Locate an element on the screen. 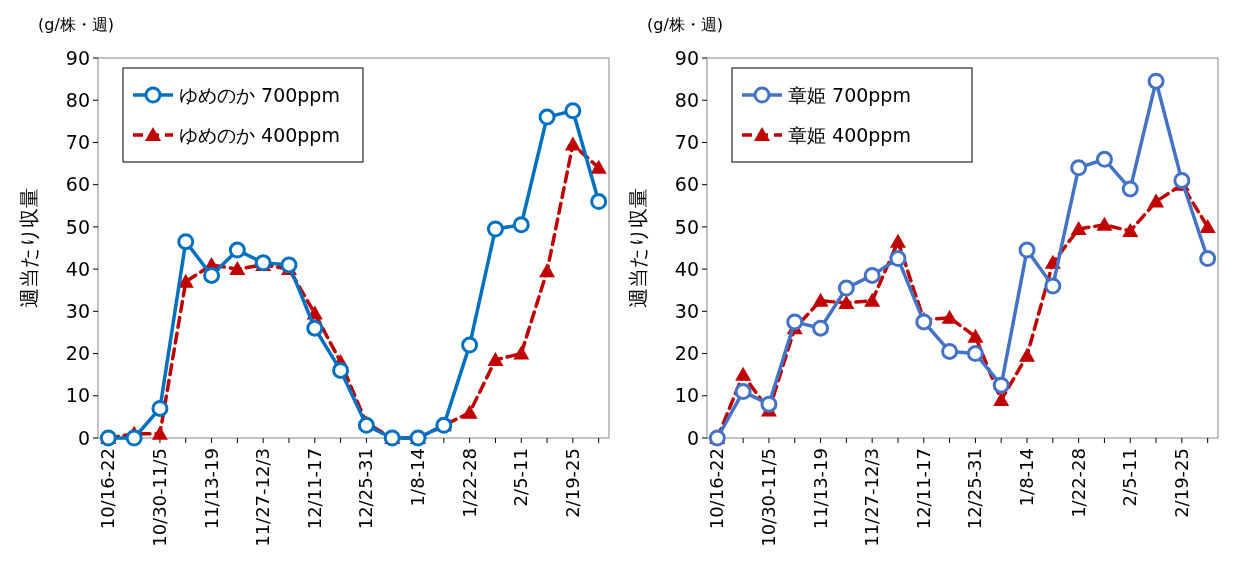 The image size is (1234, 568). legend-label: 章姫 700ppm is located at coordinates (849, 94).